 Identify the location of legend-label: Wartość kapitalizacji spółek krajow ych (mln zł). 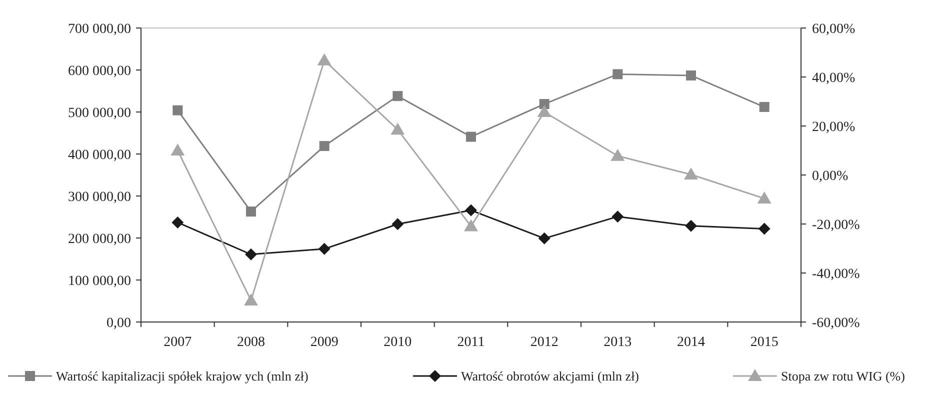
(182, 376).